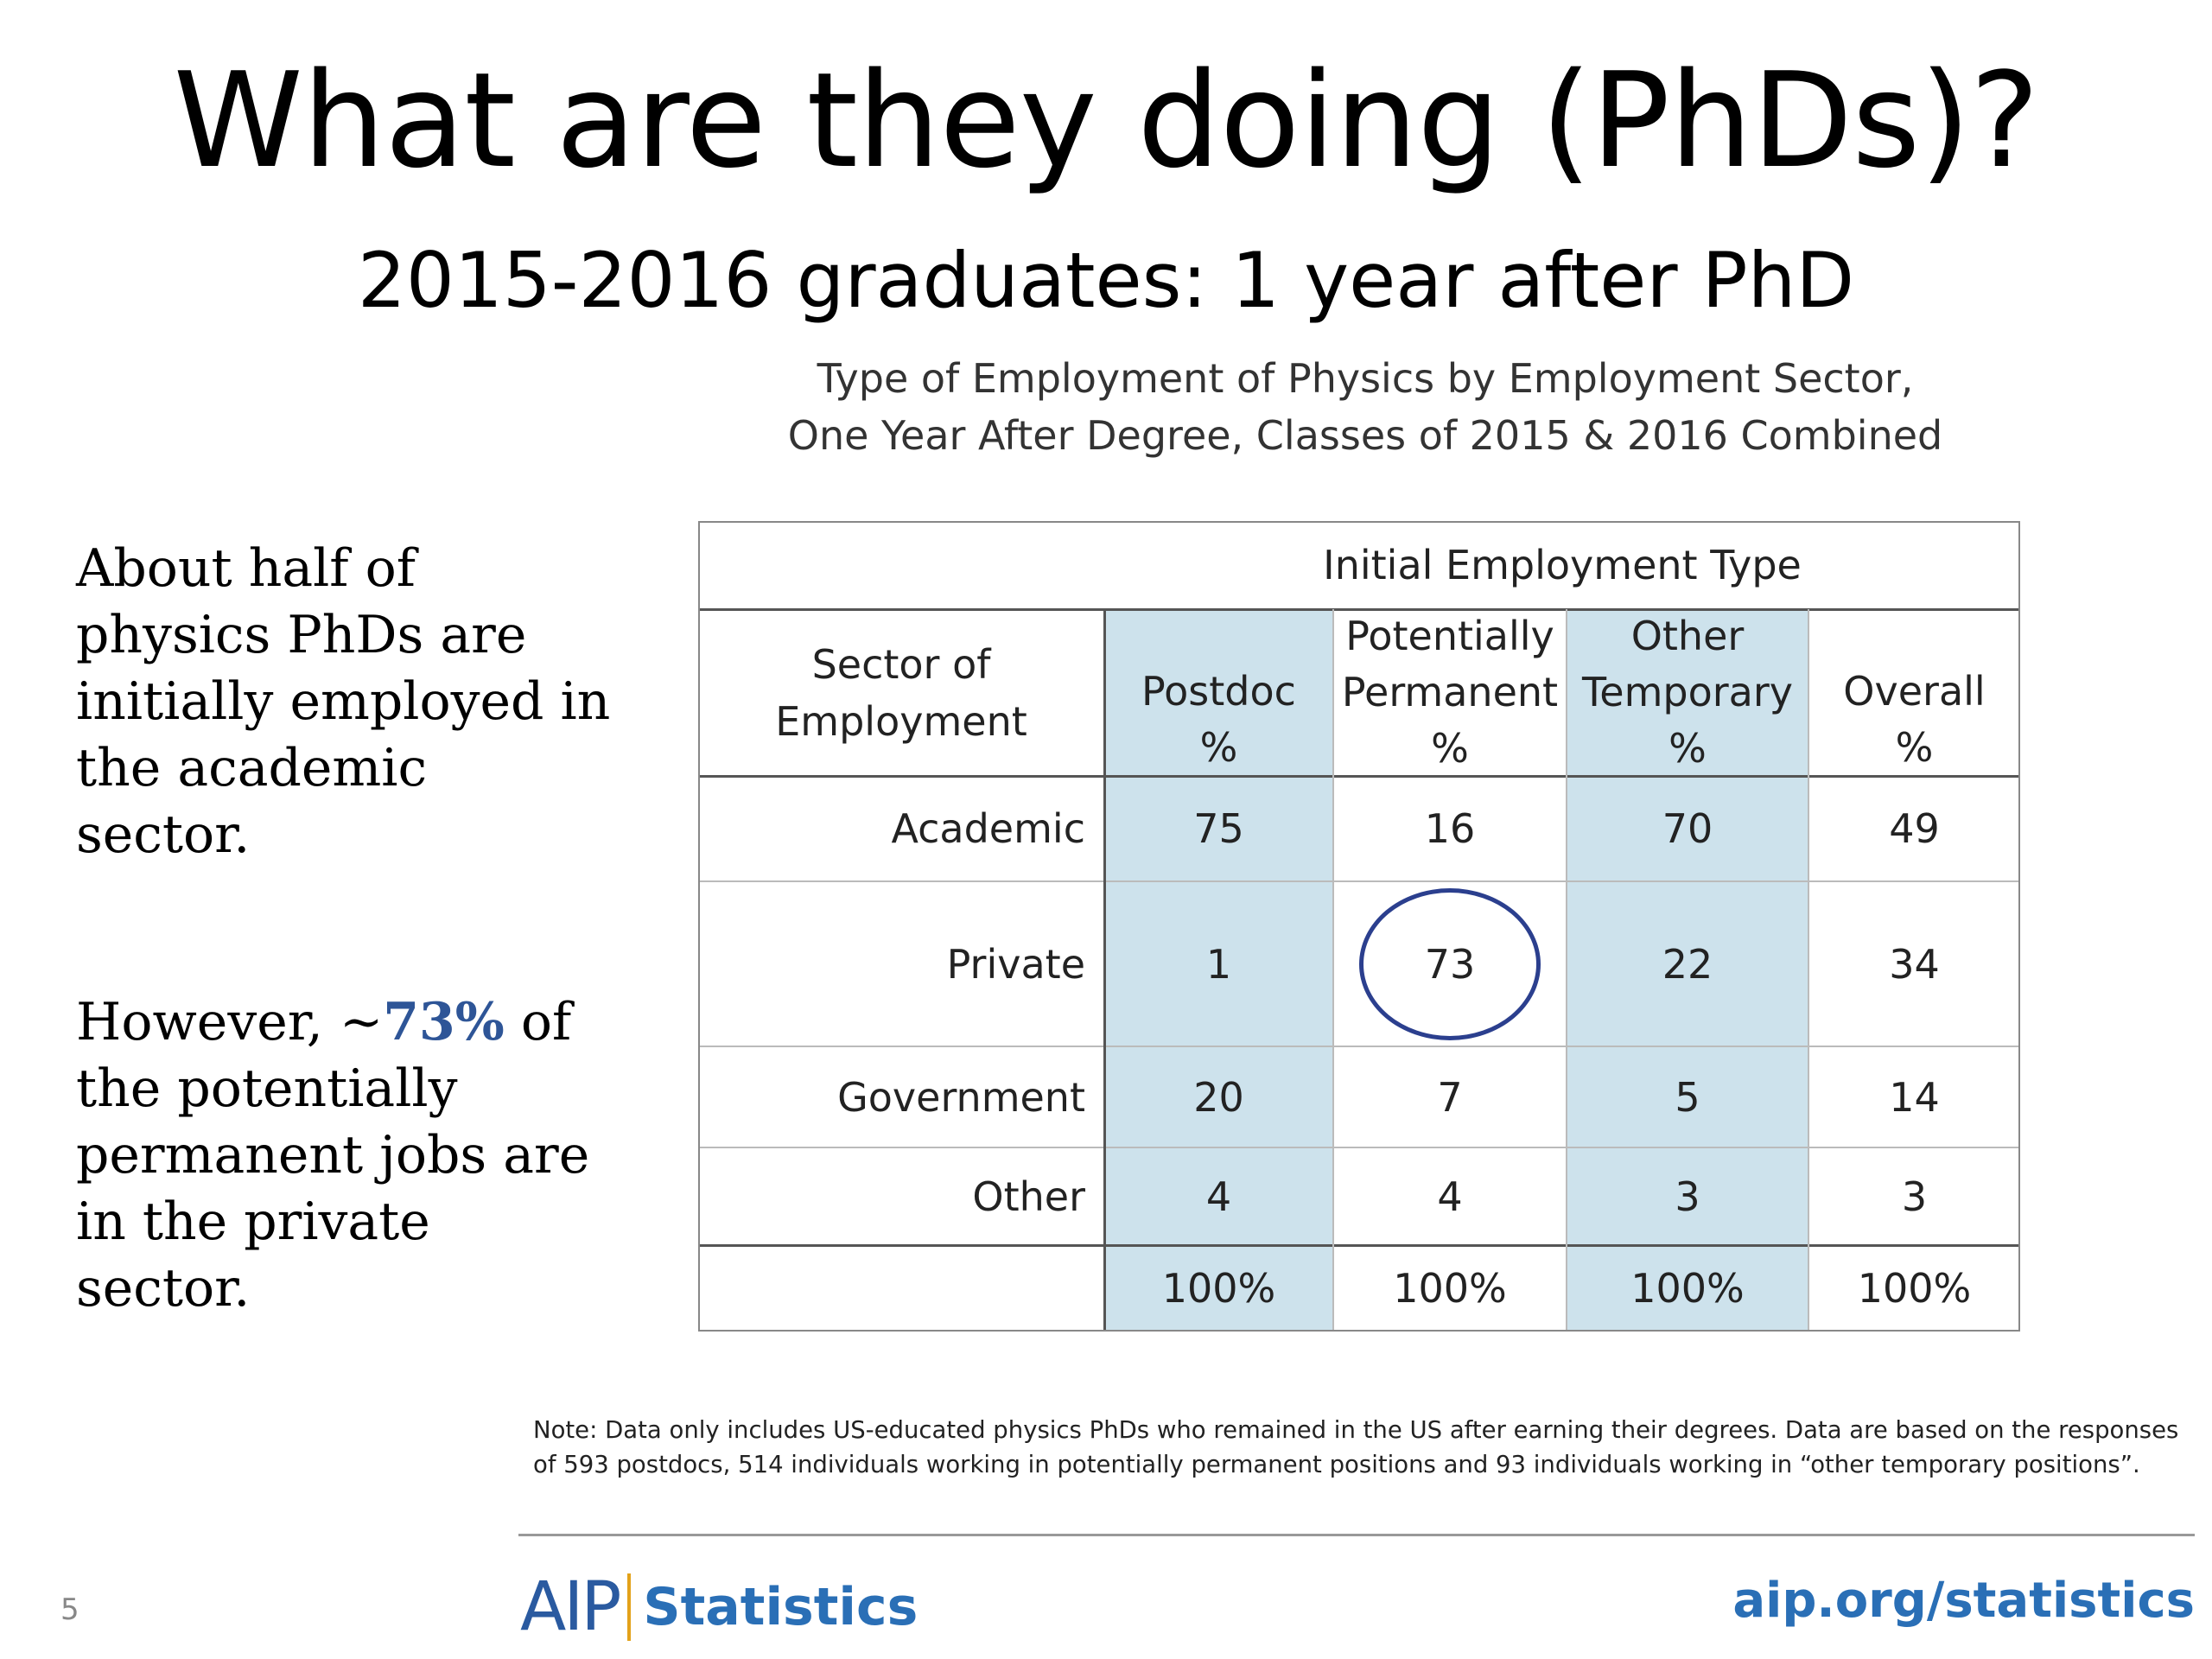 The image size is (2212, 1659). What do you see at coordinates (1963, 1601) in the screenshot?
I see `footer-url: aip.org/statistics` at bounding box center [1963, 1601].